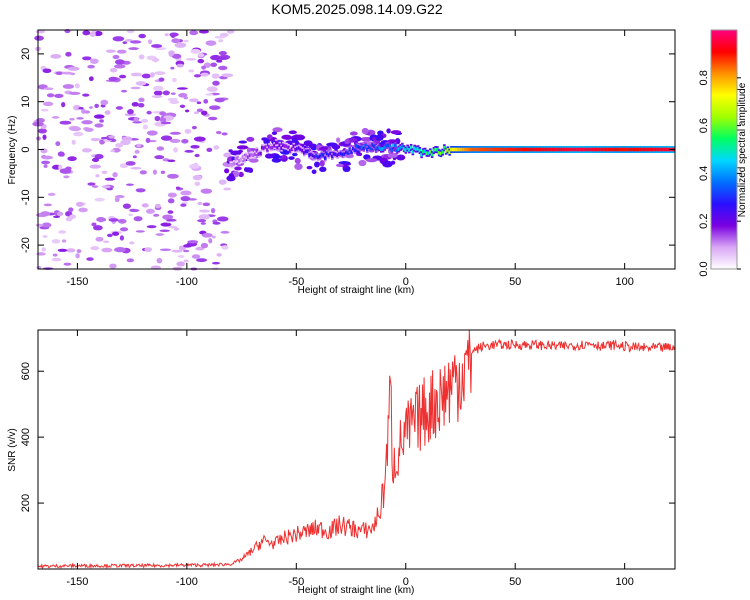  Describe the element at coordinates (12, 449) in the screenshot. I see `snr-y-label: SNR (v/v)` at that location.